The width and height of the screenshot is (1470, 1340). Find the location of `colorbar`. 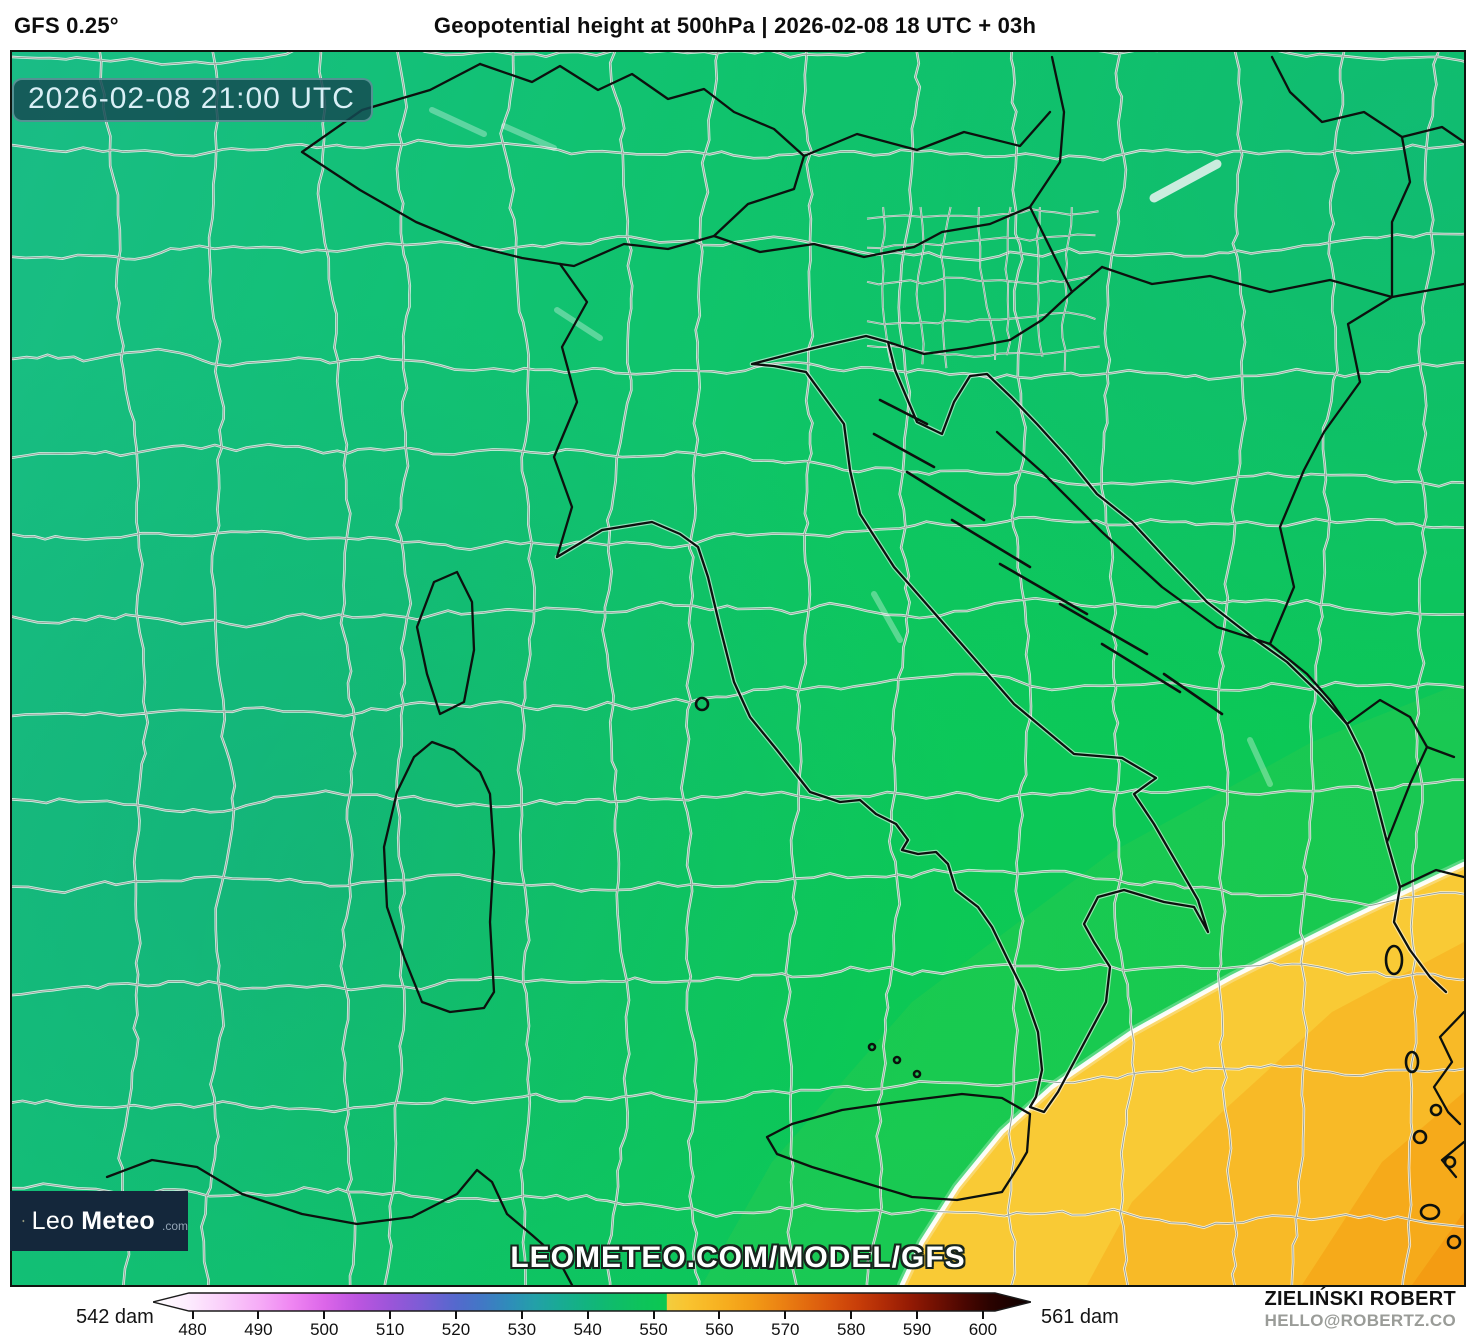

colorbar is located at coordinates (592, 1302).